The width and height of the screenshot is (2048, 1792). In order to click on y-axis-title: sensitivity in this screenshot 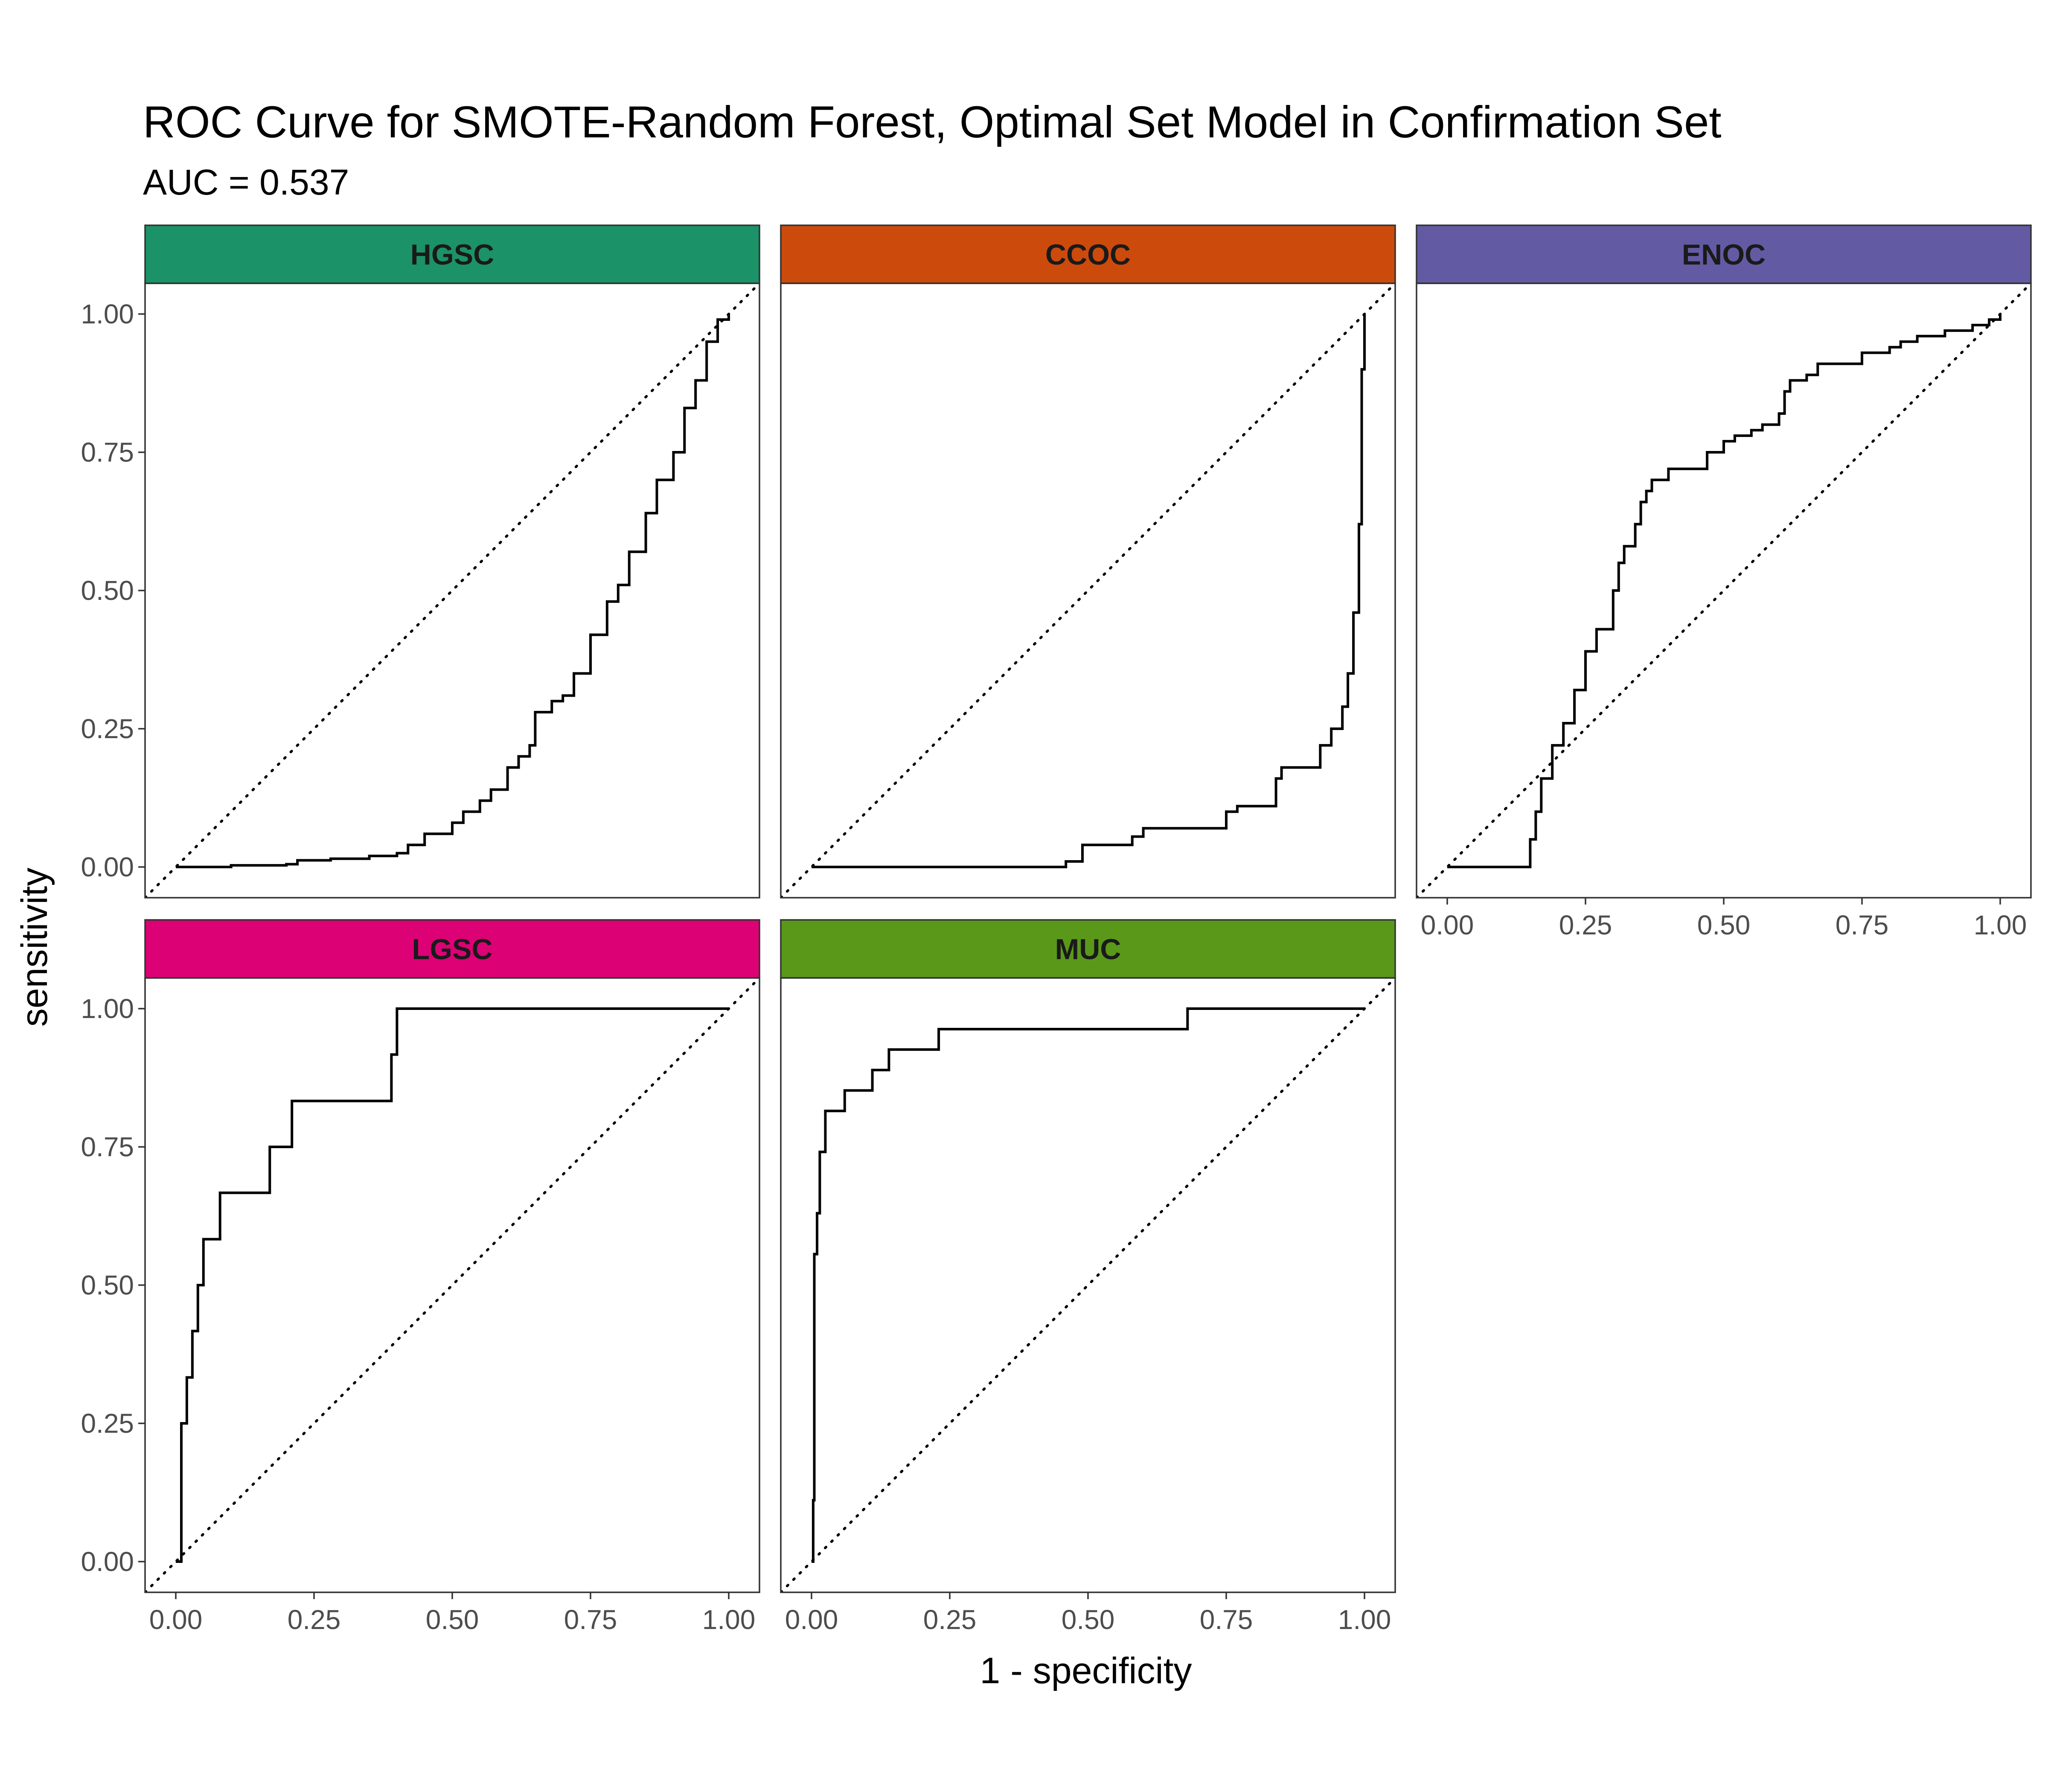, I will do `click(34, 948)`.